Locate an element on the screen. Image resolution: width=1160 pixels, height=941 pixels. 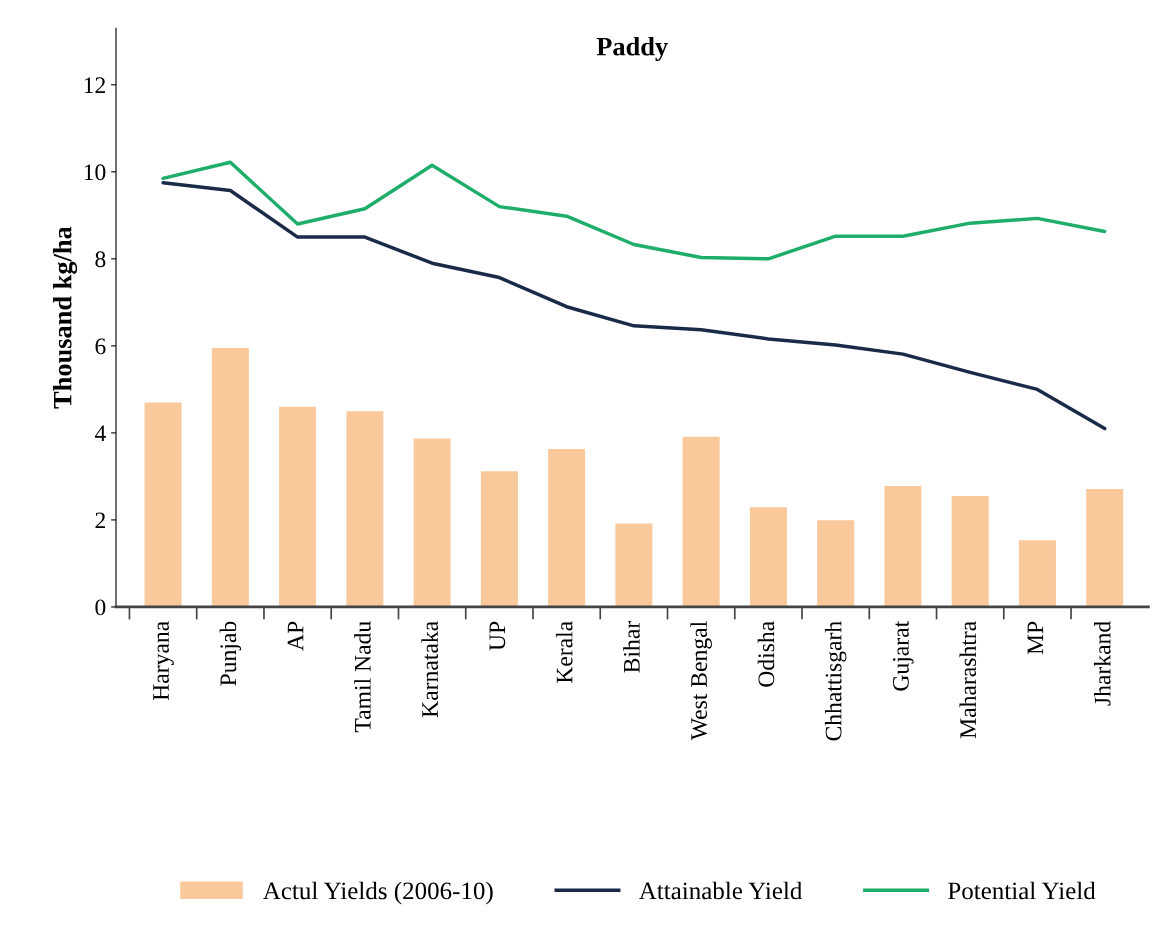
x-tick-label: MP is located at coordinates (1035, 638).